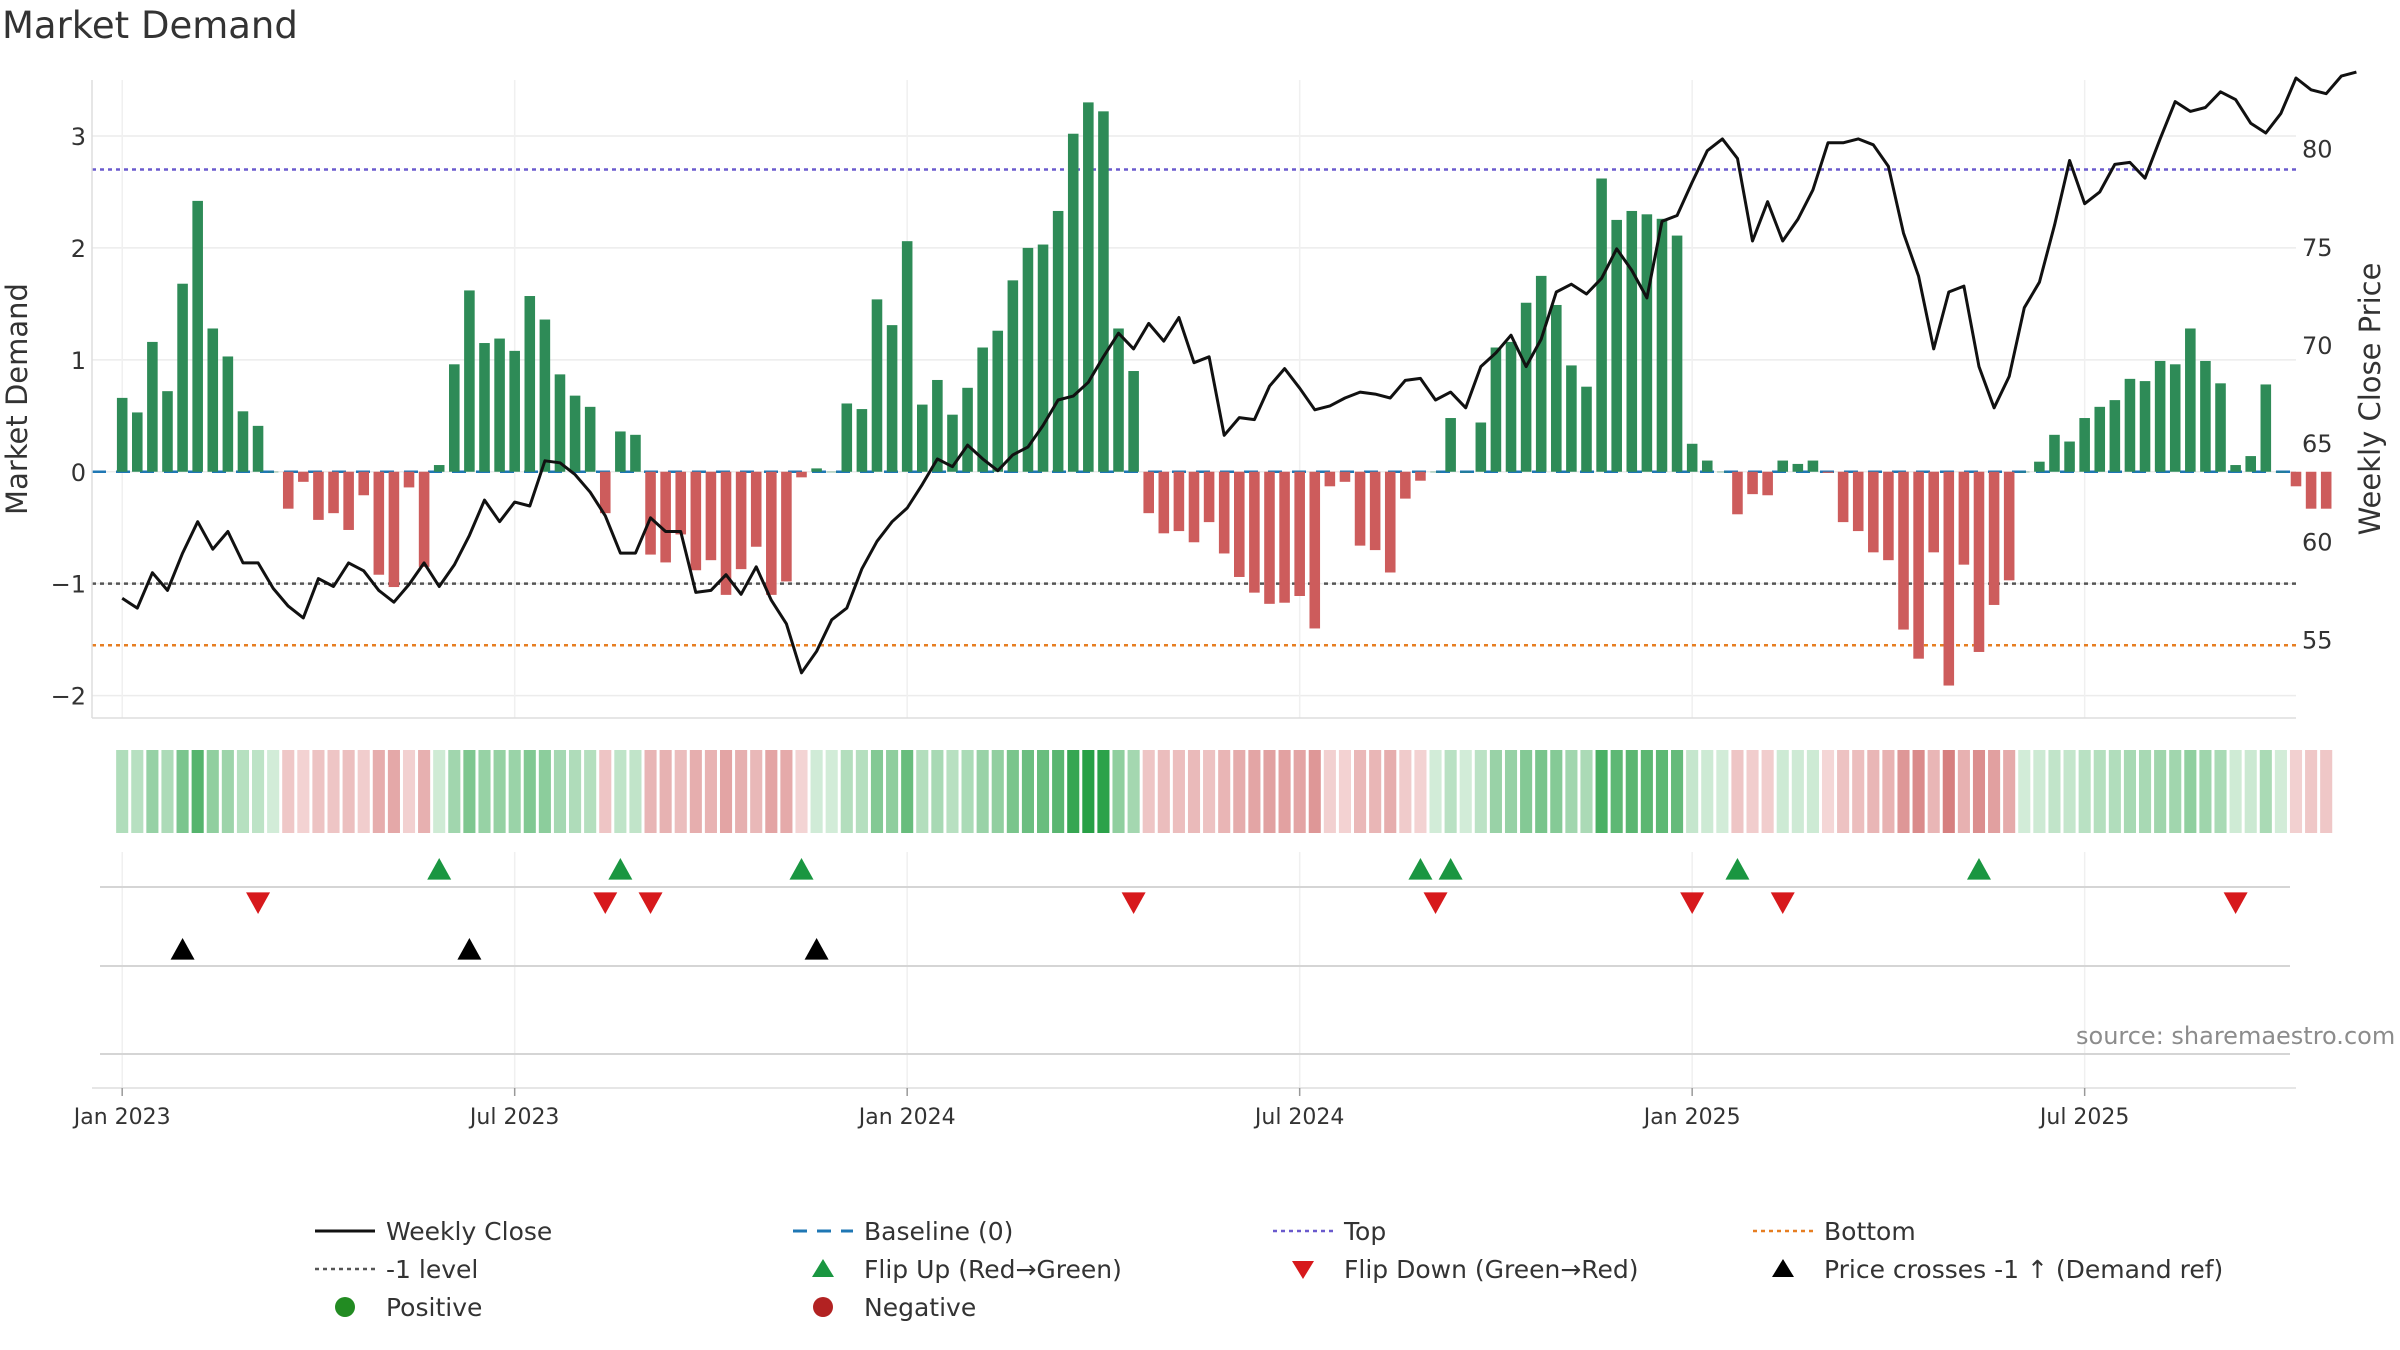  I want to click on positive-dot-icon, so click(345, 1307).